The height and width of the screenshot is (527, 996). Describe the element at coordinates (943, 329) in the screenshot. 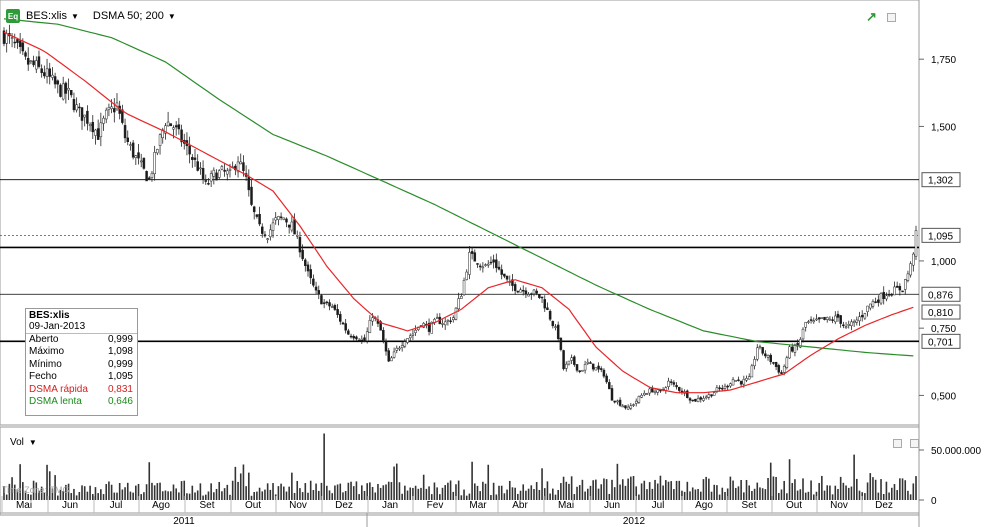

I see `y-tick-label: 0,750` at that location.